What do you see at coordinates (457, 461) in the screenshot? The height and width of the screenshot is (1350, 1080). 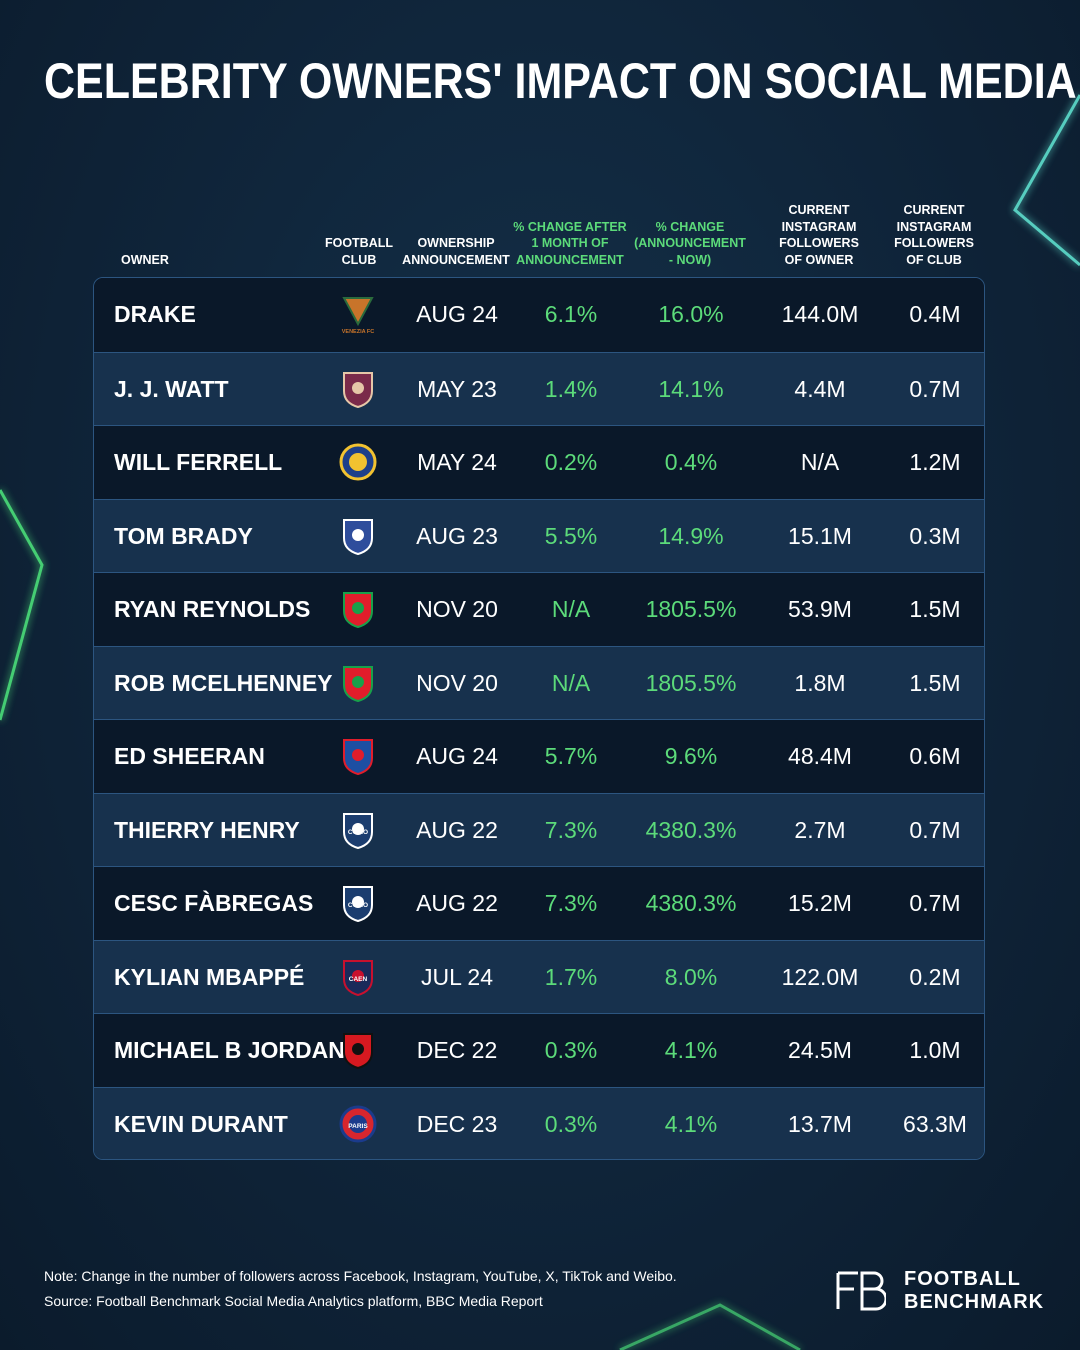 I see `announcement-cell: MAY 24` at bounding box center [457, 461].